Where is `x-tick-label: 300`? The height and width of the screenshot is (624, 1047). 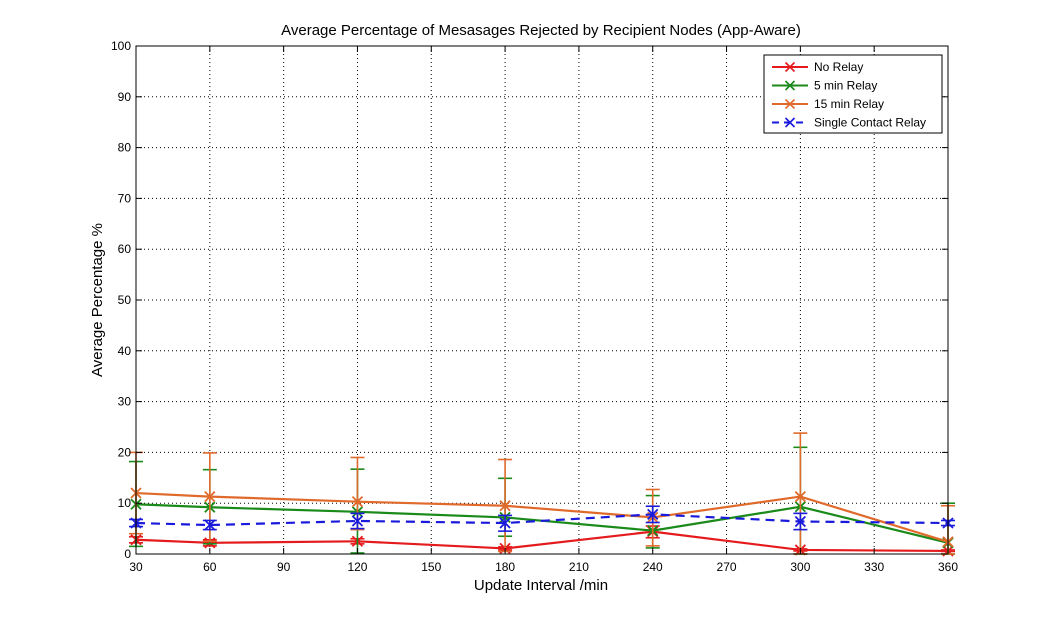 x-tick-label: 300 is located at coordinates (800, 567).